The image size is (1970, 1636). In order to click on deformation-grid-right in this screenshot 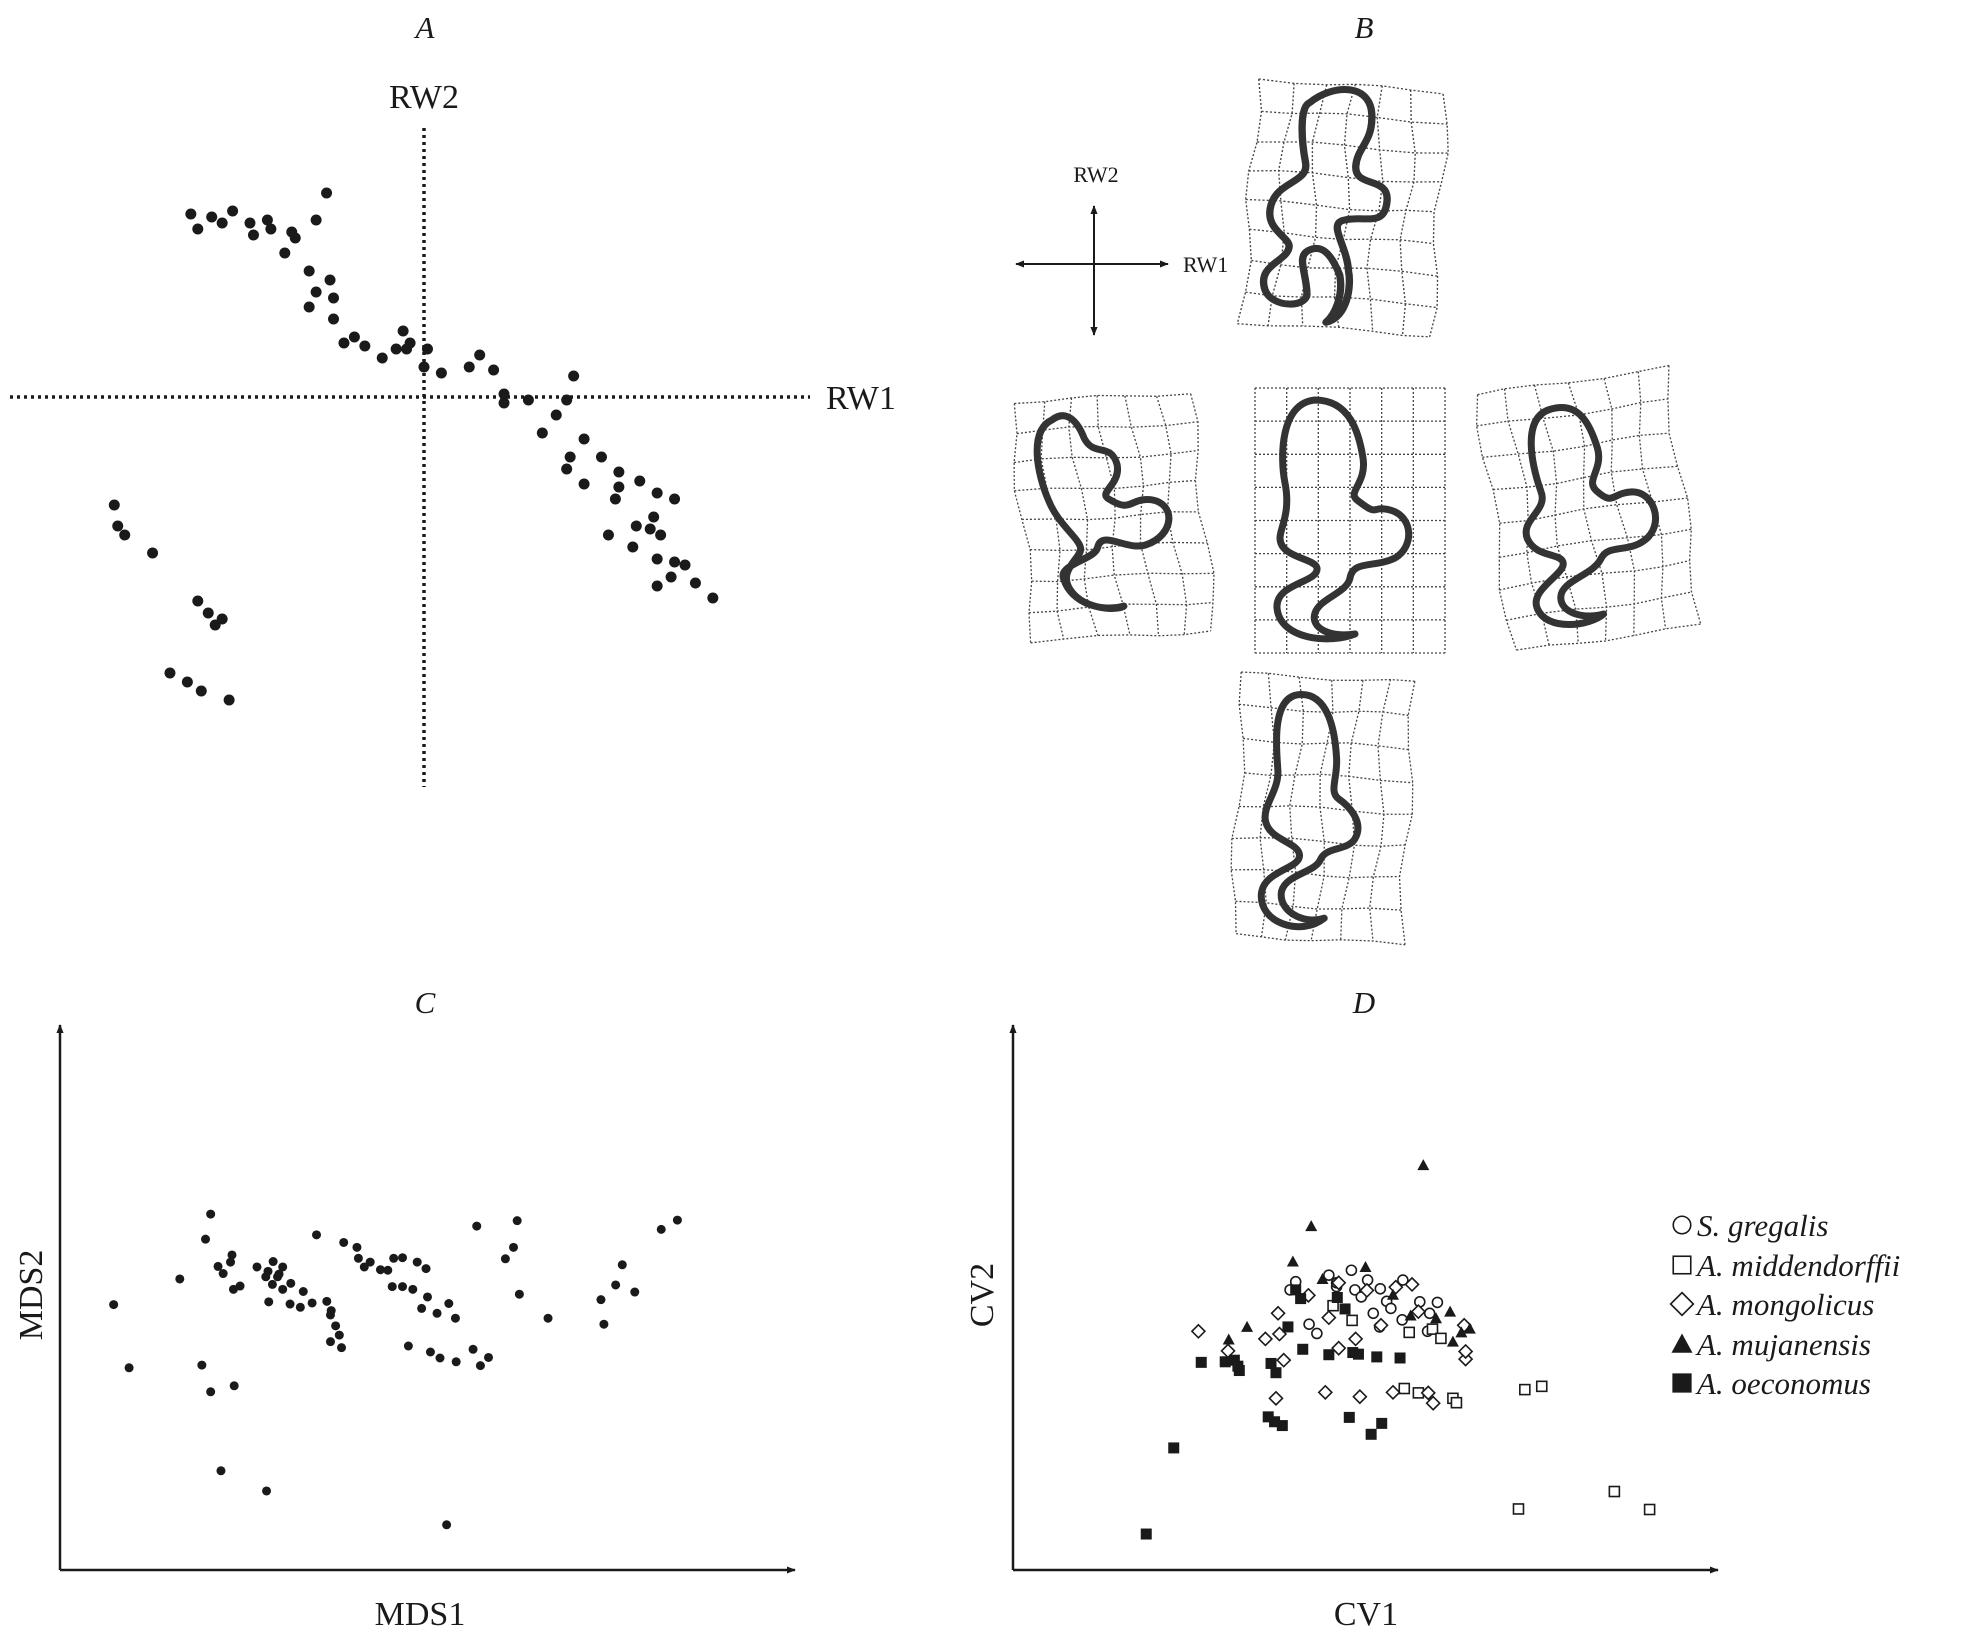, I will do `click(1588, 507)`.